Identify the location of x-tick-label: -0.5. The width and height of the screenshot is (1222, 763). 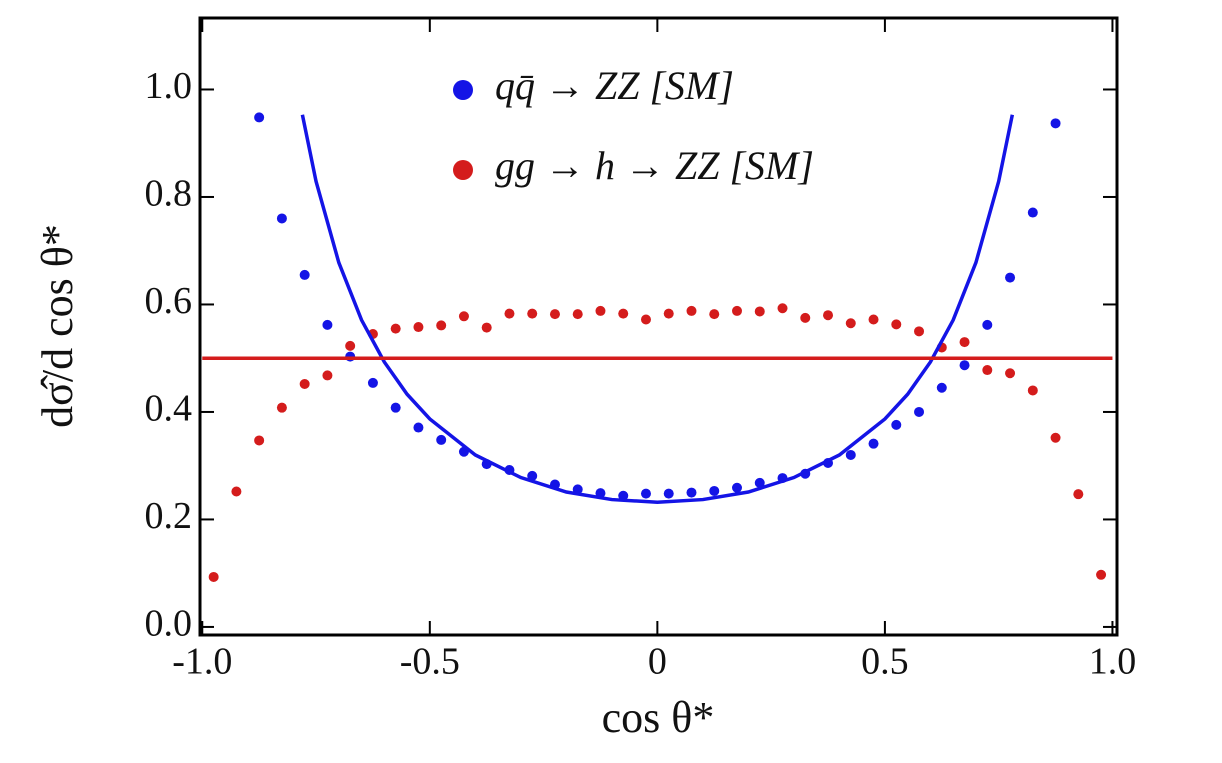
(430, 662).